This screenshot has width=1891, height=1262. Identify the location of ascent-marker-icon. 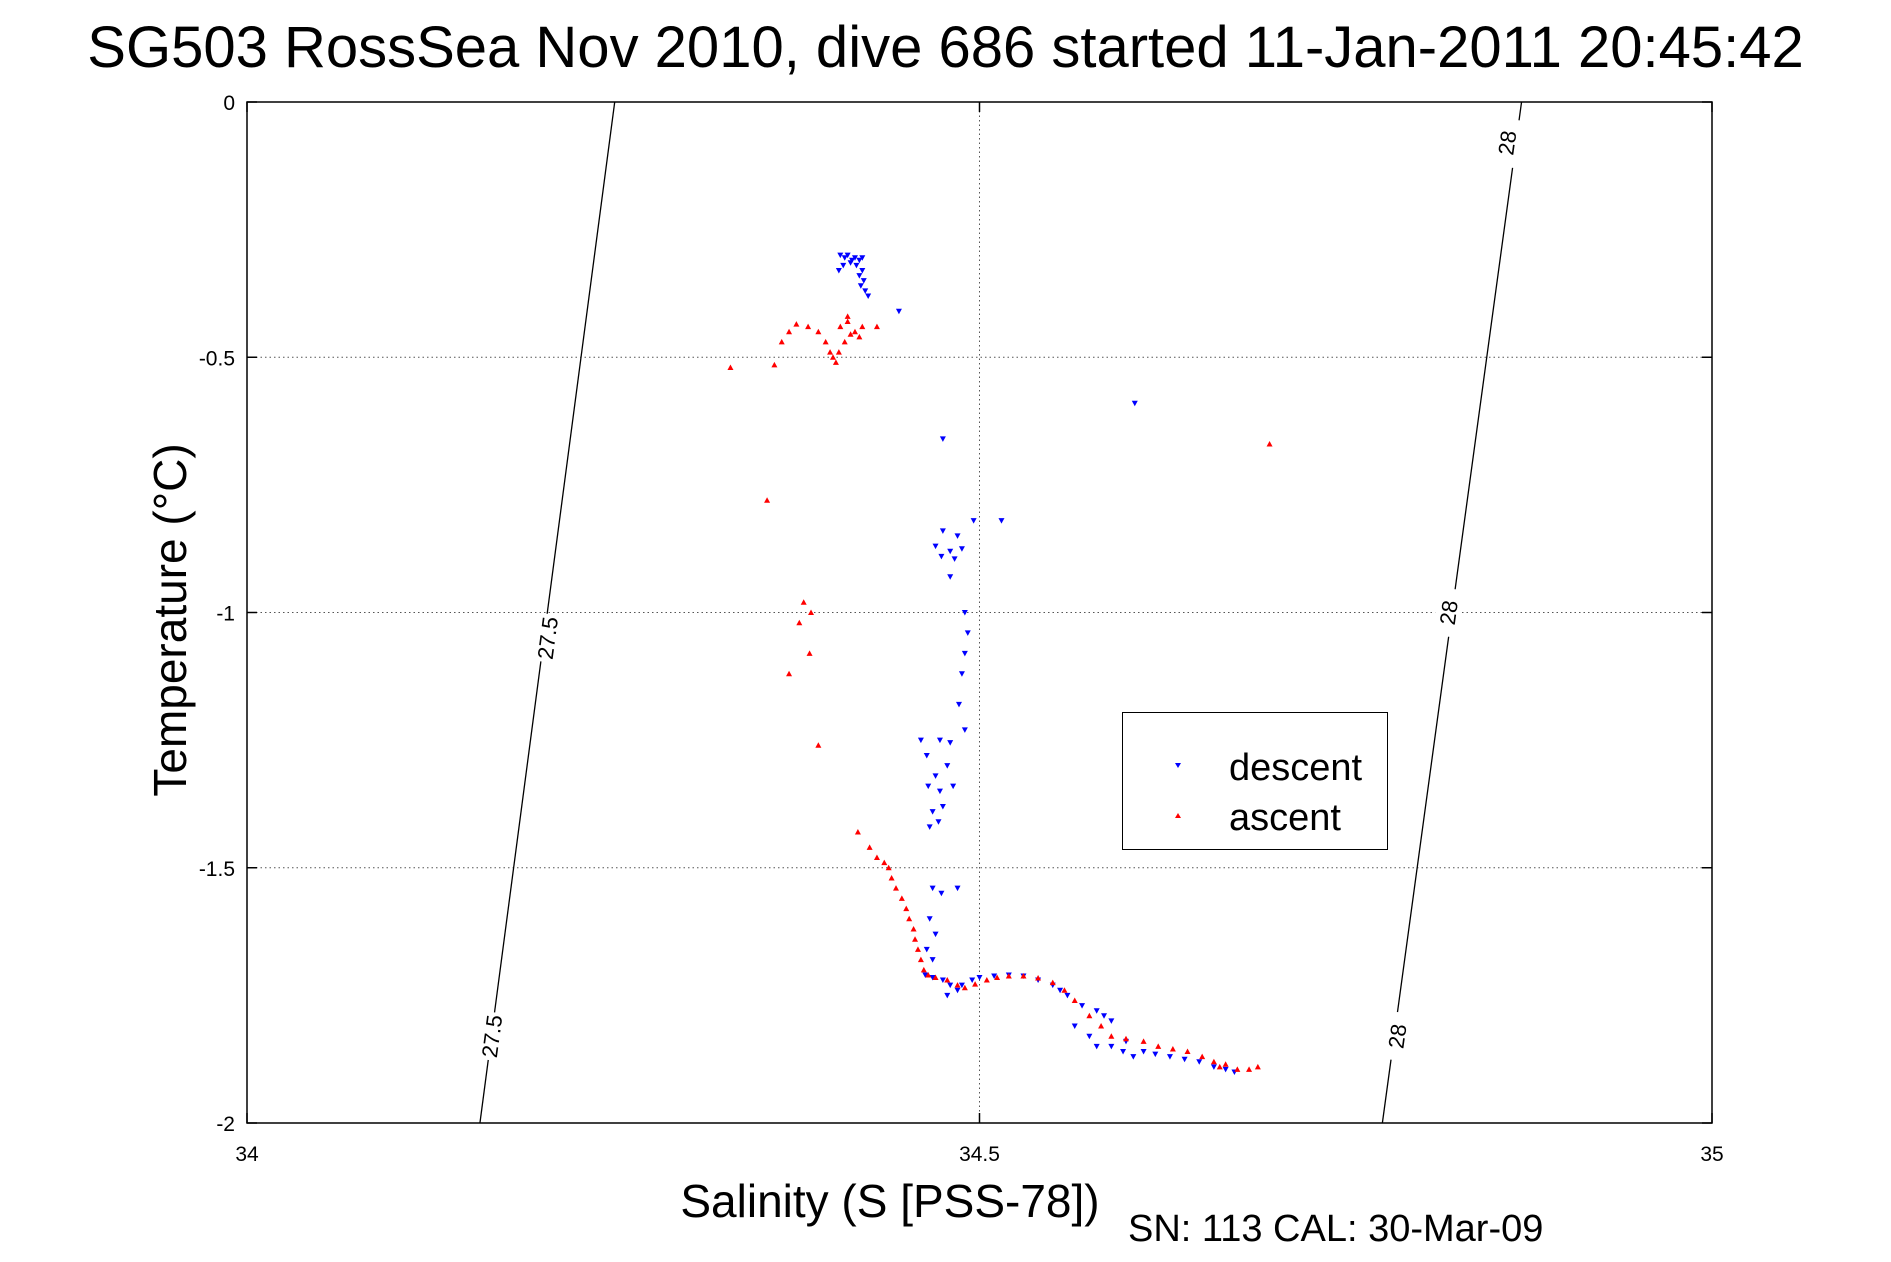
(1178, 815).